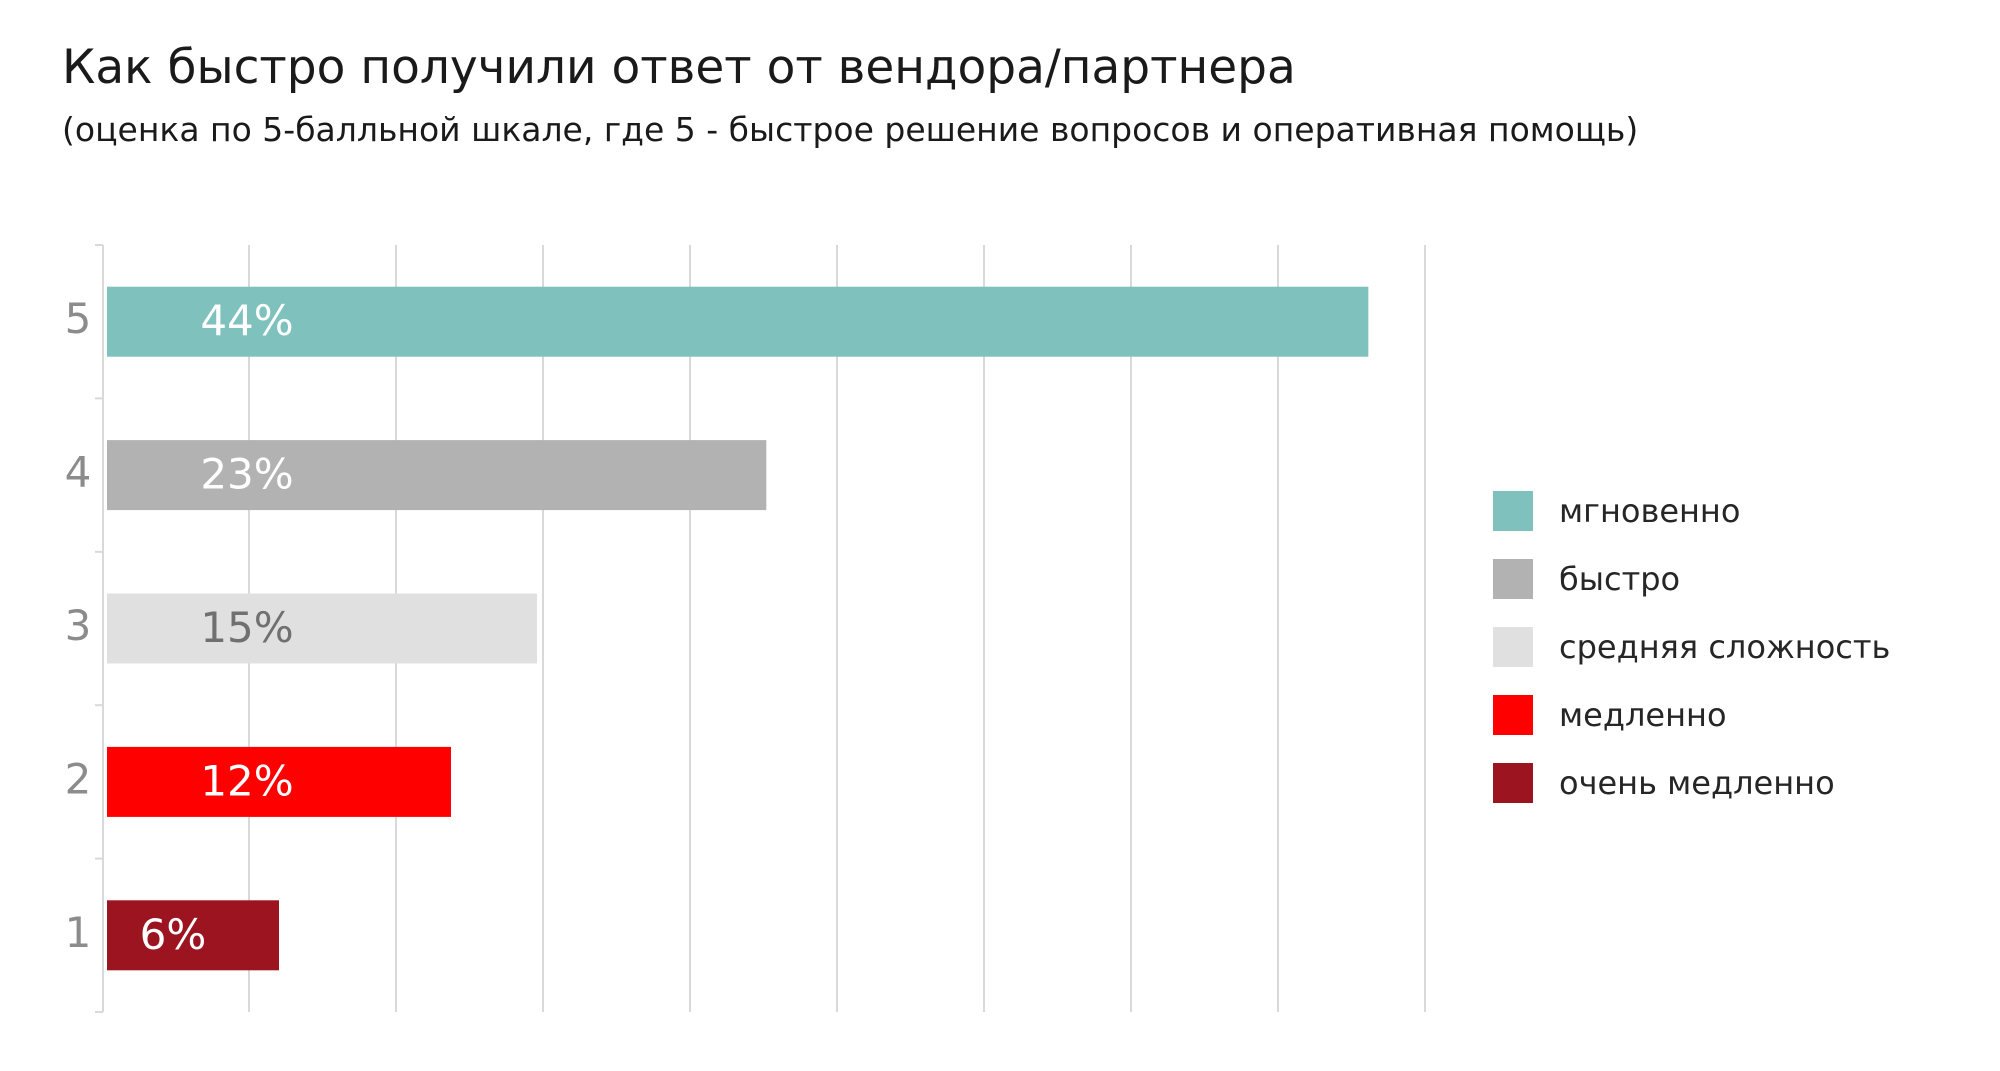 Image resolution: width=2000 pixels, height=1071 pixels. What do you see at coordinates (1697, 783) in the screenshot?
I see `legend-label: очень медленно` at bounding box center [1697, 783].